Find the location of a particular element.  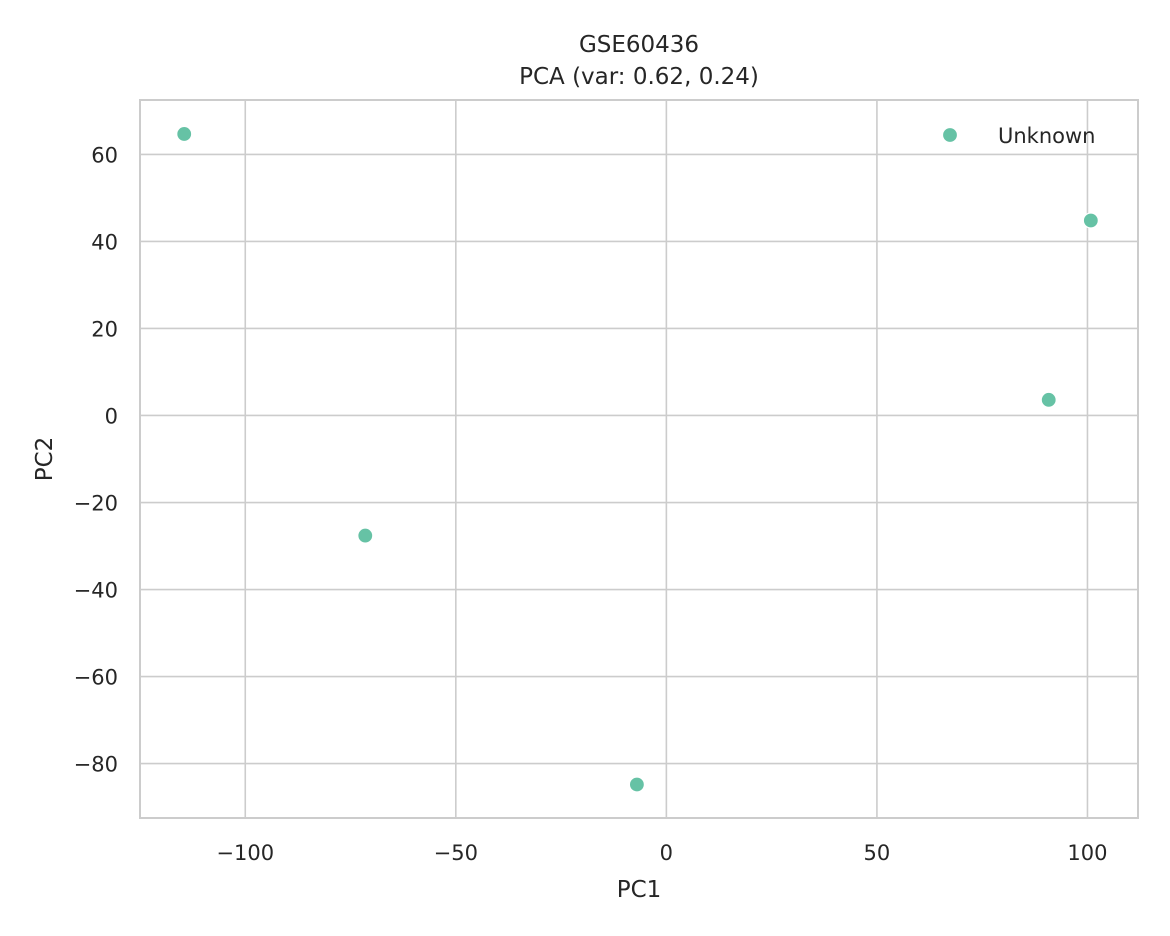

x-axis-ticks: −100 −50 0 50 100 is located at coordinates (661, 853).